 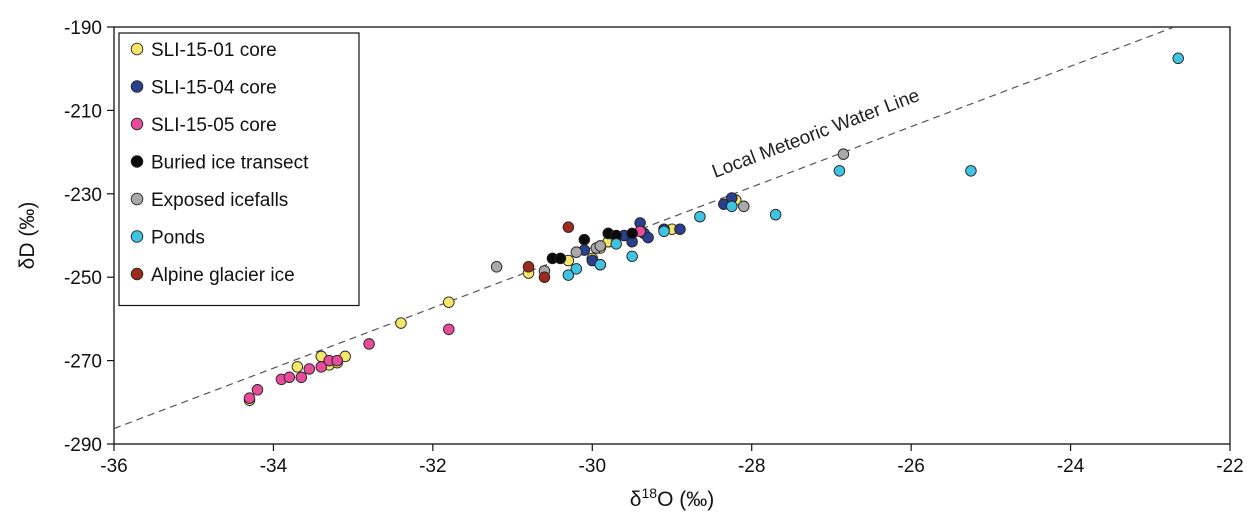 What do you see at coordinates (214, 88) in the screenshot?
I see `legend-label-1: SLI-15-04 core` at bounding box center [214, 88].